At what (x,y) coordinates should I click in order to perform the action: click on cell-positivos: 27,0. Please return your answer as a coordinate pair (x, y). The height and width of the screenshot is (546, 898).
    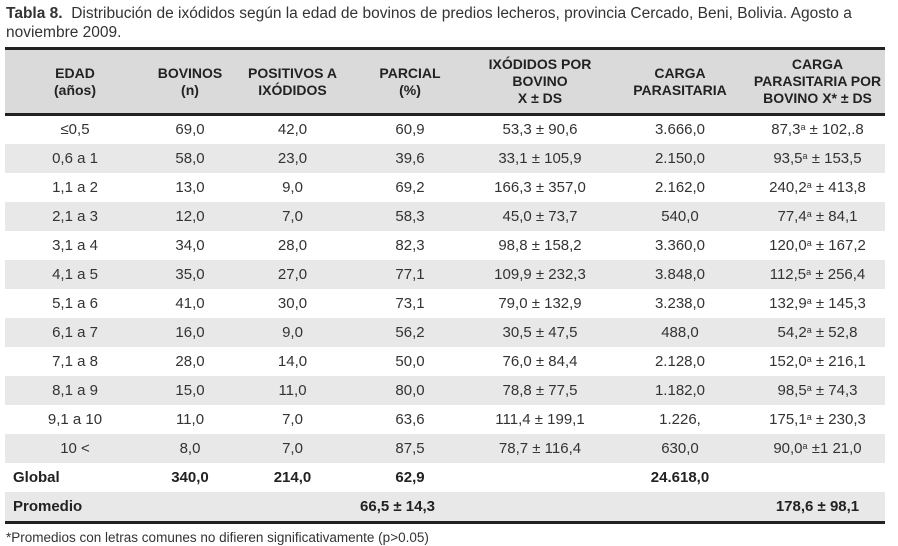
    Looking at the image, I should click on (292, 274).